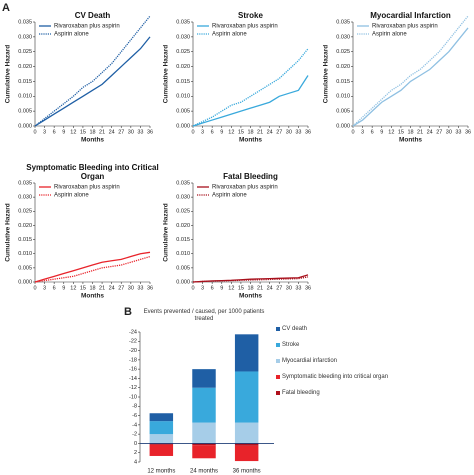 The image size is (474, 475). I want to click on legend-label: Symptomatic bleeding into critical organ, so click(335, 376).